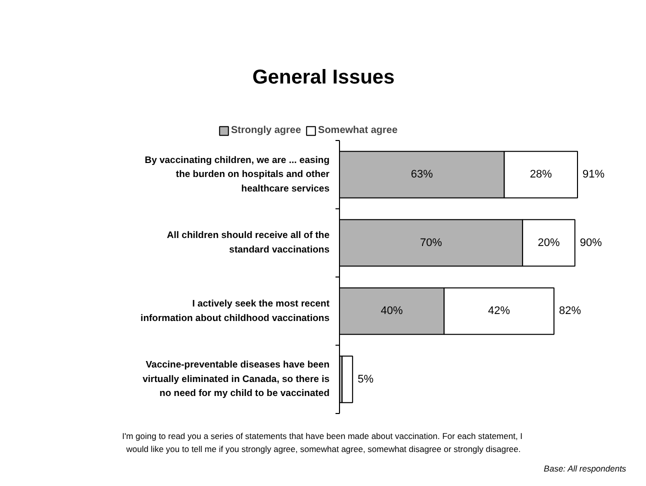 The width and height of the screenshot is (646, 486). Describe the element at coordinates (549, 242) in the screenshot. I see `data-label: 20%` at that location.